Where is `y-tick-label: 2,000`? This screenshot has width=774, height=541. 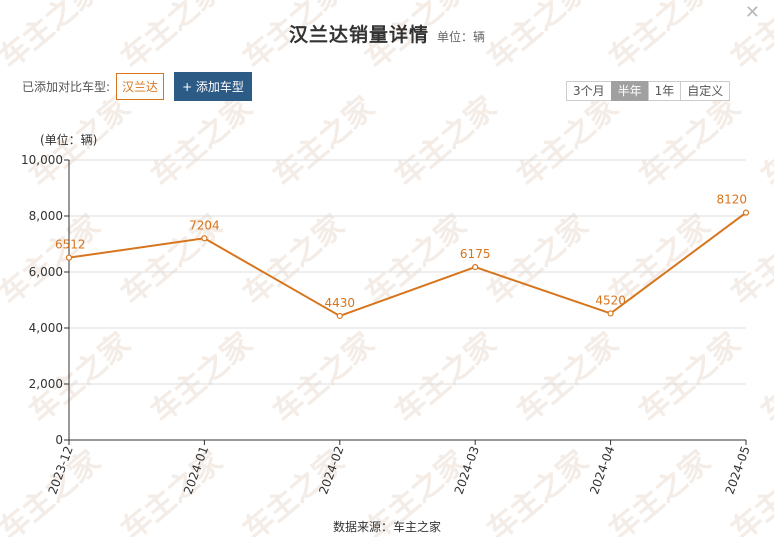 y-tick-label: 2,000 is located at coordinates (46, 384).